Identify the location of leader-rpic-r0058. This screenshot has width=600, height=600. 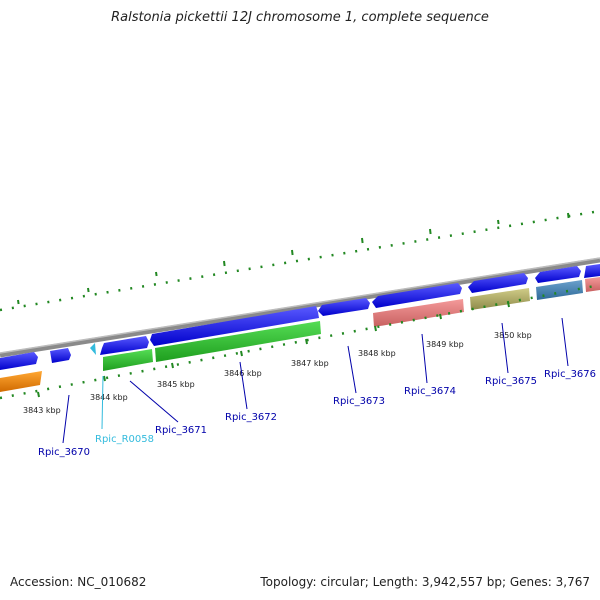
(102, 402).